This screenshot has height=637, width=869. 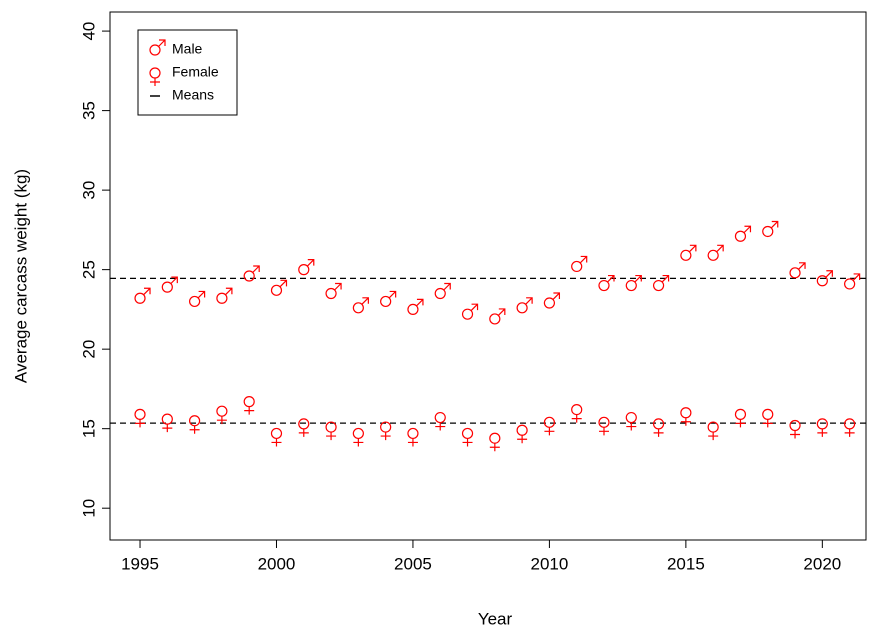 What do you see at coordinates (88, 31) in the screenshot?
I see `y-tick-label: 40` at bounding box center [88, 31].